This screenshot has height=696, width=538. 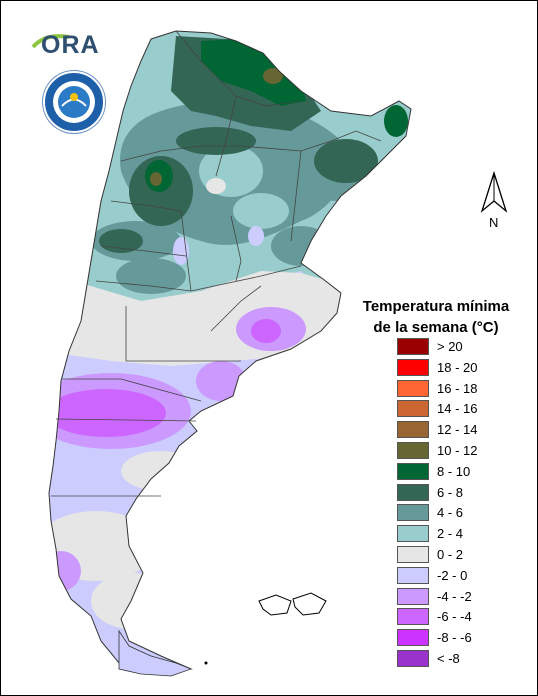 I want to click on north-label: N, so click(x=494, y=222).